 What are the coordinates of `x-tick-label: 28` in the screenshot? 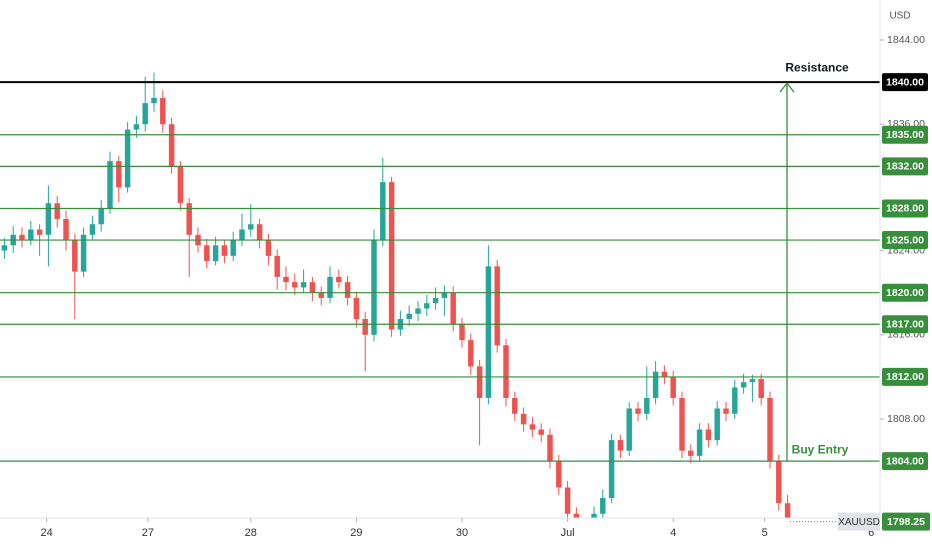 It's located at (251, 533).